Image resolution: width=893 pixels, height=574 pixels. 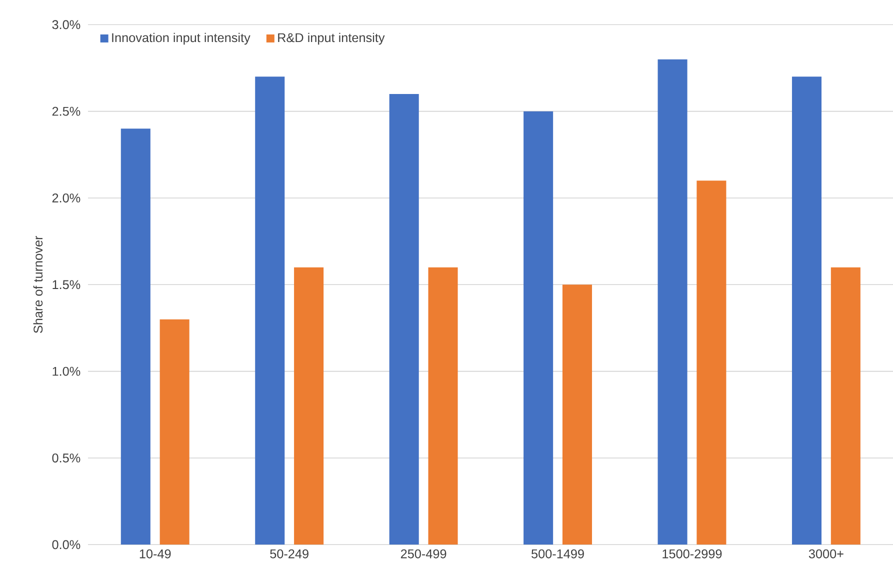 What do you see at coordinates (66, 545) in the screenshot?
I see `y-tick-label: 0.0%` at bounding box center [66, 545].